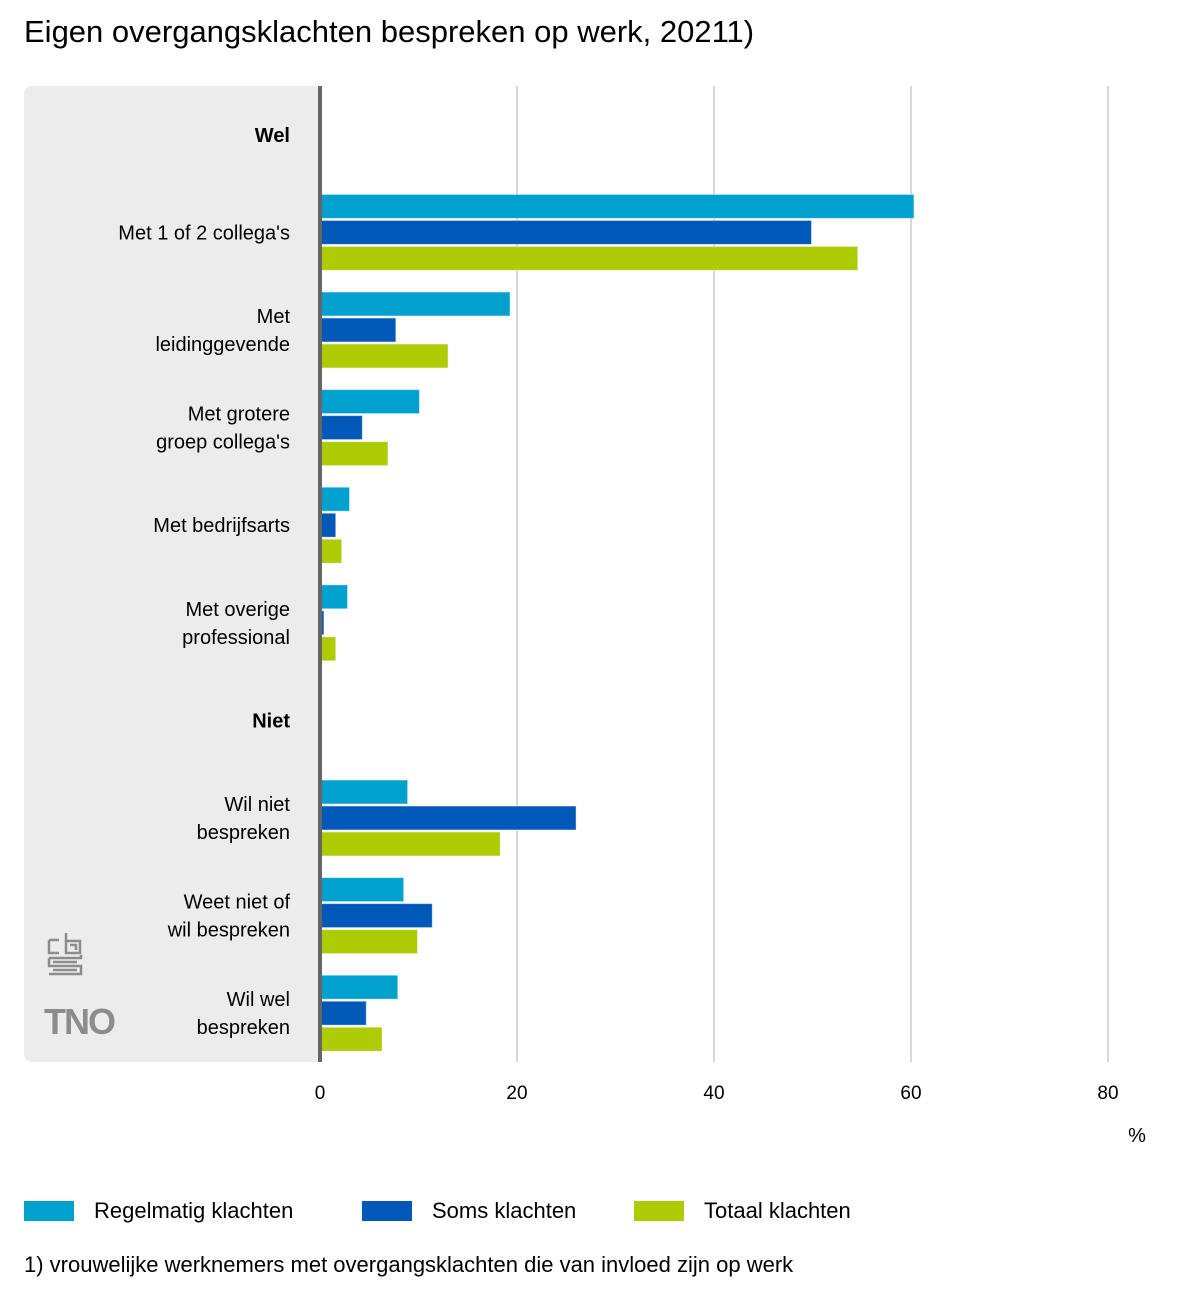 This screenshot has height=1300, width=1200. Describe the element at coordinates (910, 1093) in the screenshot. I see `x-tick-label: 60` at that location.